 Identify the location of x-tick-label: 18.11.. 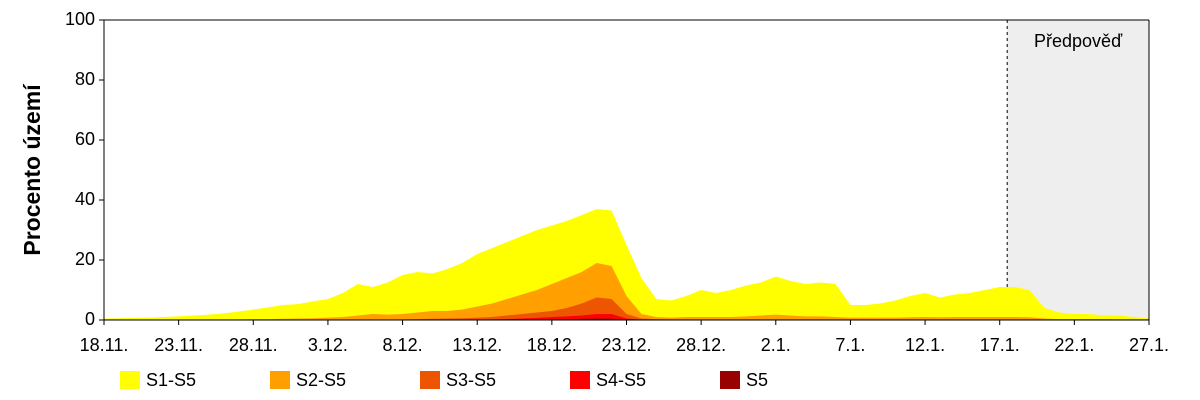
(104, 345).